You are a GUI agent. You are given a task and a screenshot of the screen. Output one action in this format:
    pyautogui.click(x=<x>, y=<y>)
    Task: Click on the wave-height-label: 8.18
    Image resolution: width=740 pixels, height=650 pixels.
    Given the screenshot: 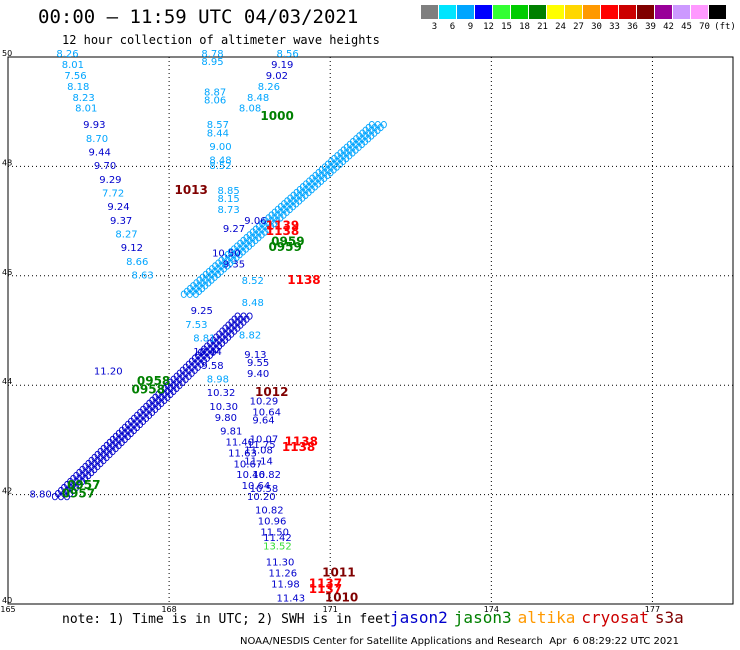 What is the action you would take?
    pyautogui.click(x=78, y=87)
    